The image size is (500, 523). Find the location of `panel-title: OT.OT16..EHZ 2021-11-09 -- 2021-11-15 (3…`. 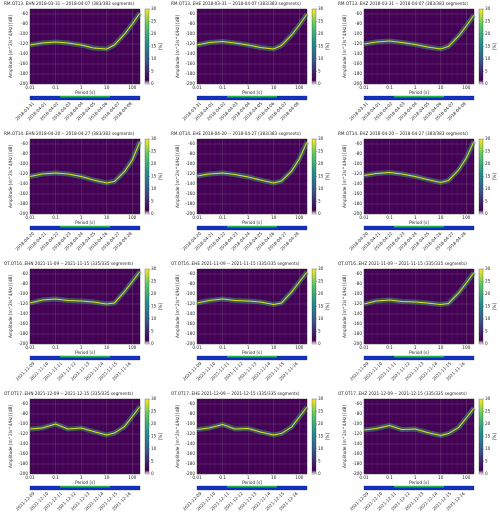

panel-title: OT.OT16..EHZ 2021-11-09 -- 2021-11-15 (3… is located at coordinates (402, 263).